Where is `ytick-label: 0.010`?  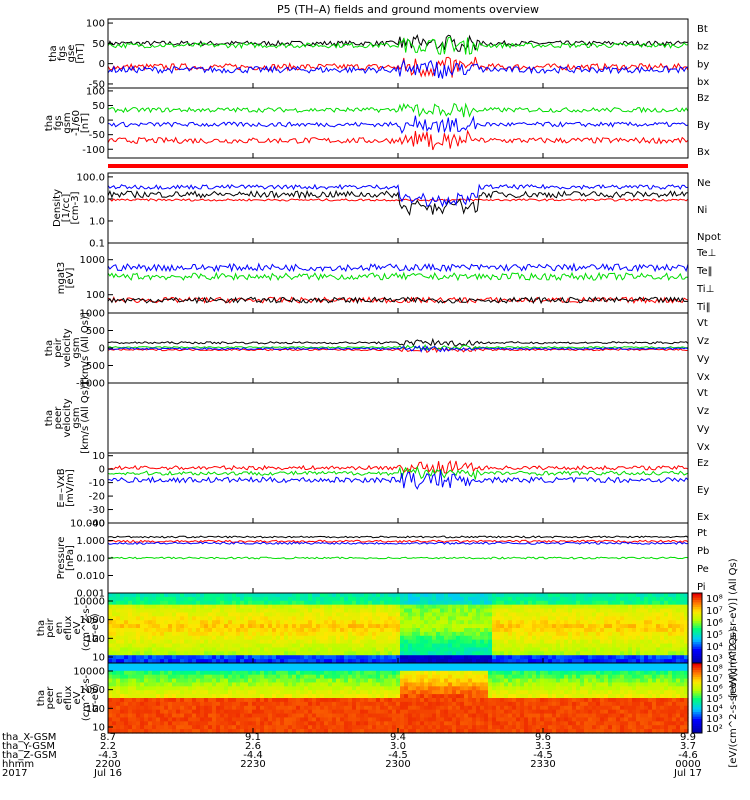 ytick-label: 0.010 is located at coordinates (90, 576).